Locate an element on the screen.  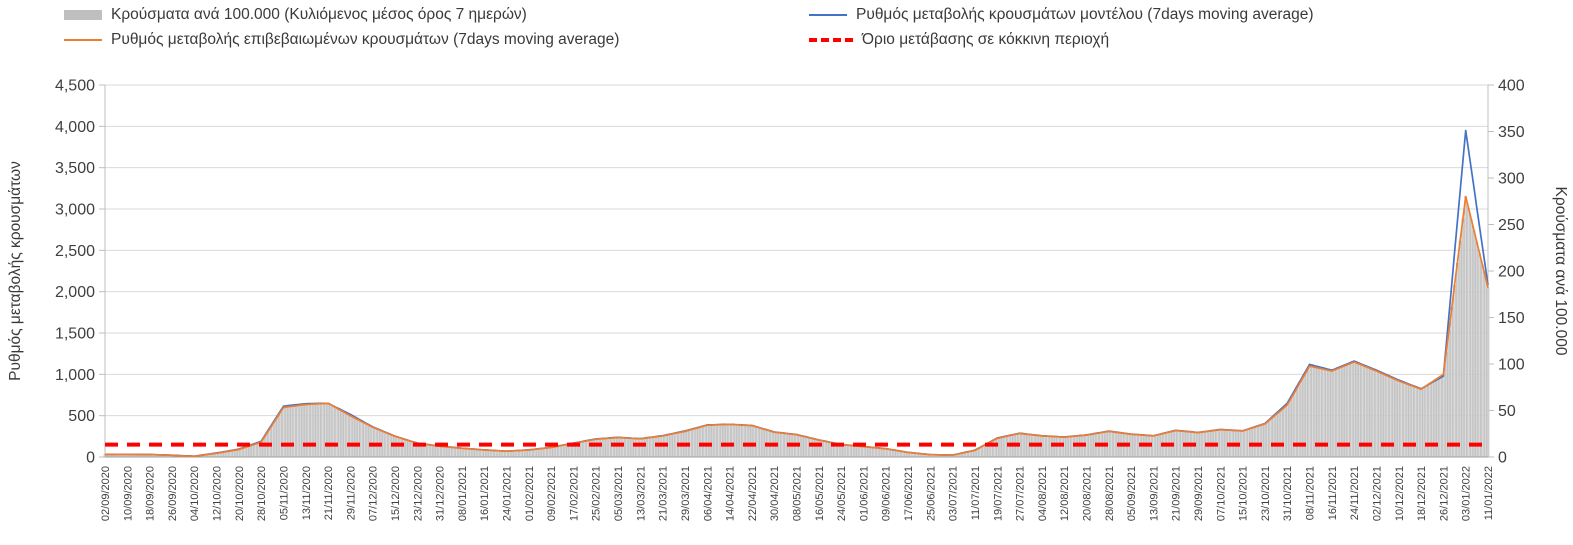
svg-text: 05/11/2020 is located at coordinates (284, 493).